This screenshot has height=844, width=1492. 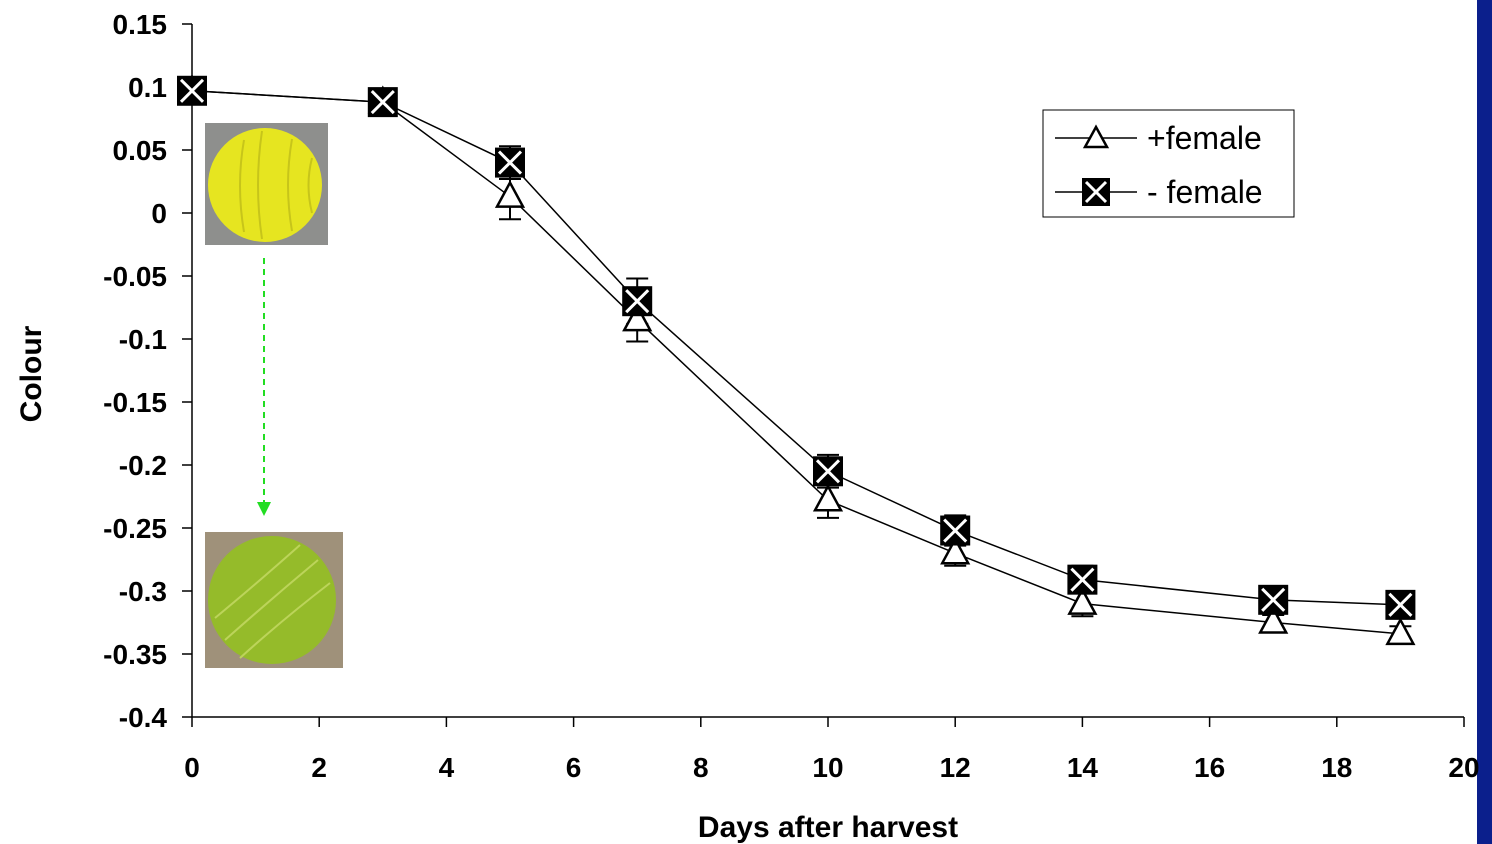 I want to click on green-dashed-arrow, so click(x=264, y=387).